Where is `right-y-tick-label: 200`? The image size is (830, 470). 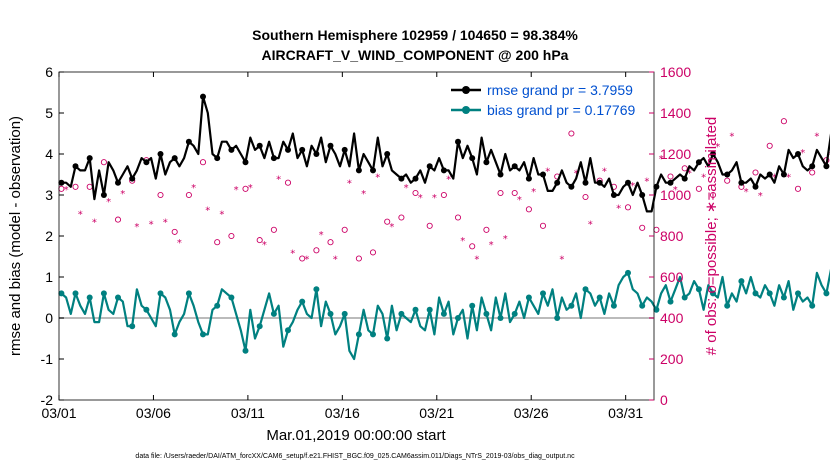 right-y-tick-label: 200 is located at coordinates (672, 359).